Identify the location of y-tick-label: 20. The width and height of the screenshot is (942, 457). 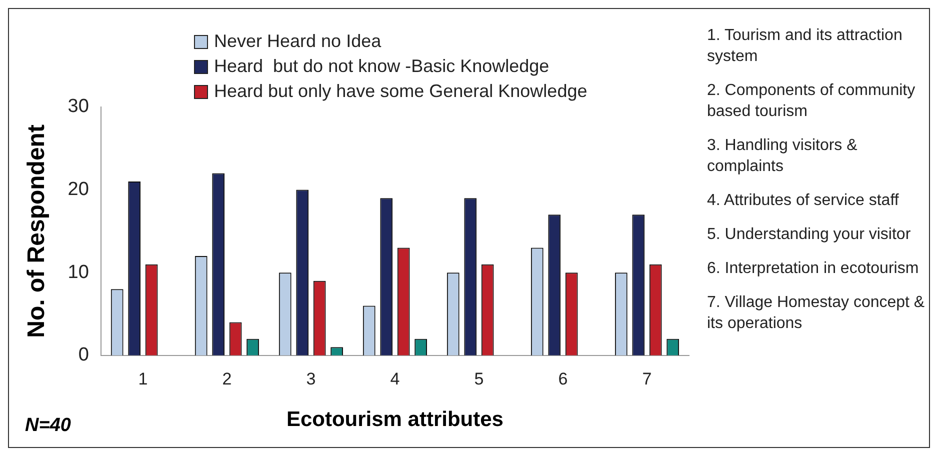
(78, 189).